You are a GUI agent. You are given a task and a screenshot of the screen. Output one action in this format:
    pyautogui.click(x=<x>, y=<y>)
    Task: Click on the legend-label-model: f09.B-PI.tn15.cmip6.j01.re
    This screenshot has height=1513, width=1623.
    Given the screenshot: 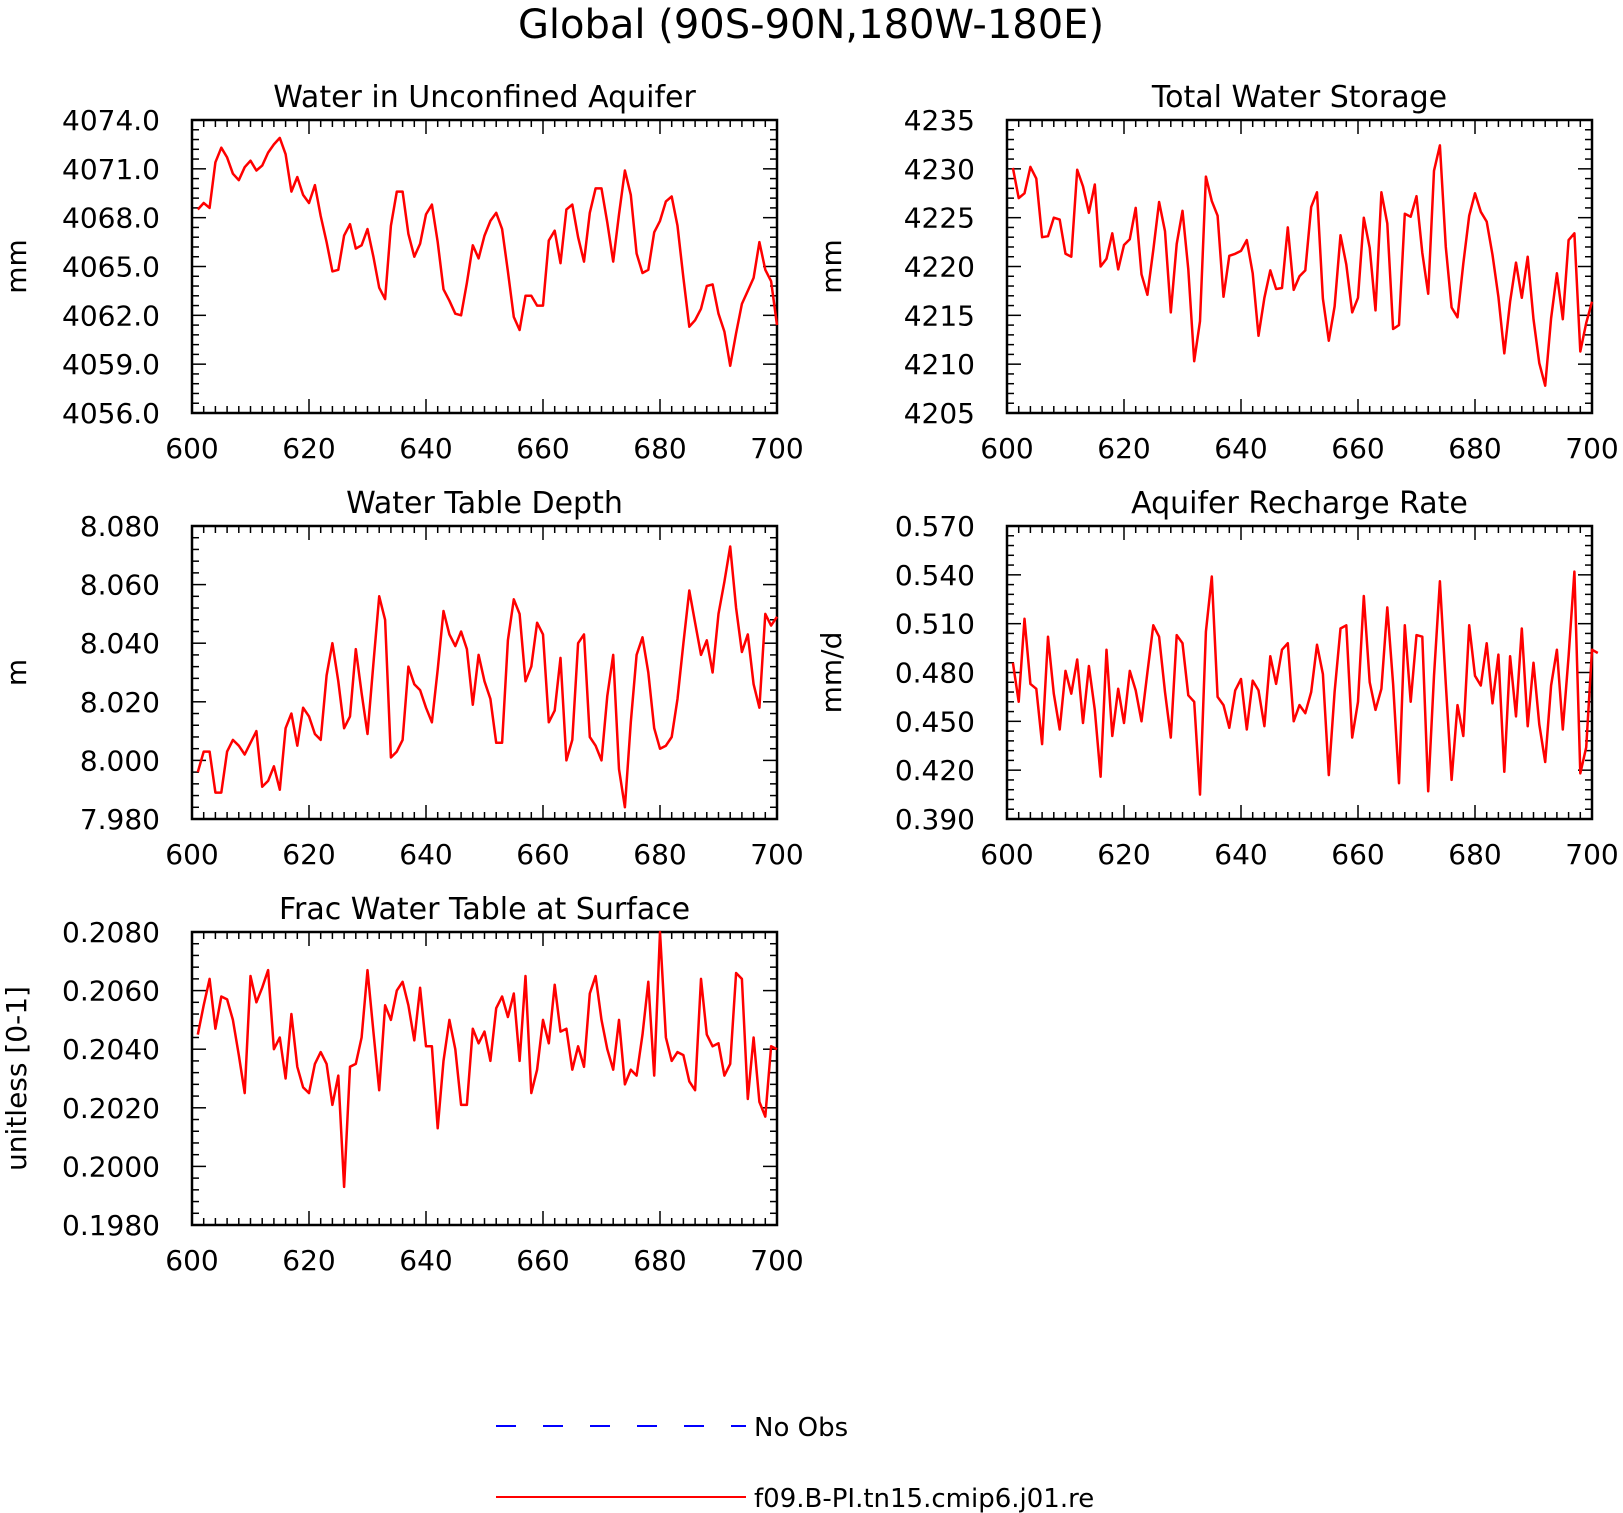 What is the action you would take?
    pyautogui.click(x=924, y=1498)
    